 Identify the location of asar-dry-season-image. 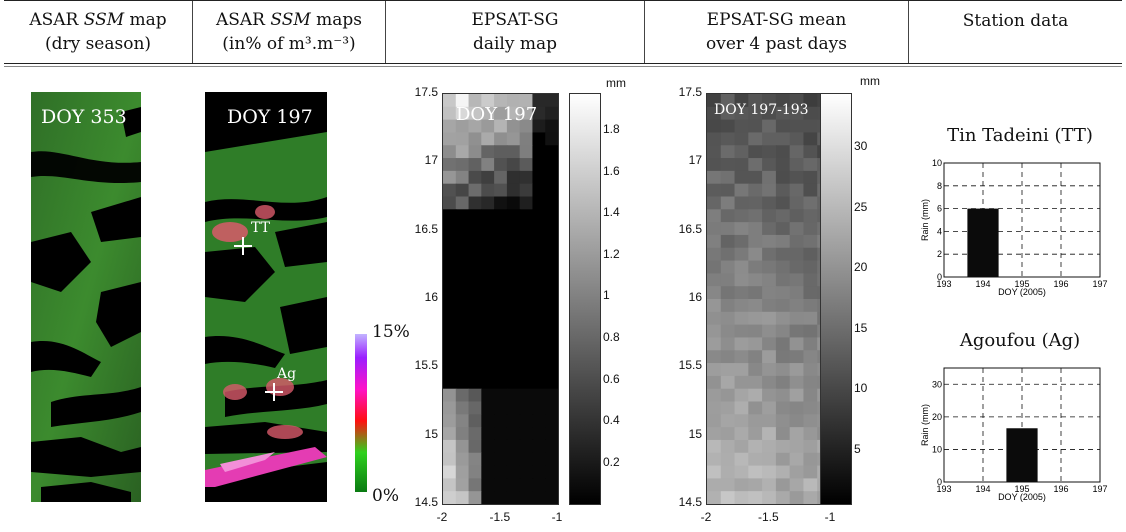
(86, 297).